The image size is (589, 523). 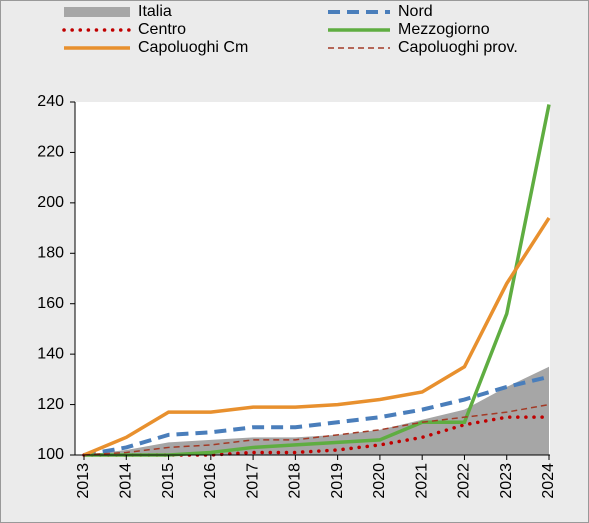 What do you see at coordinates (415, 11) in the screenshot?
I see `legend-label: Nord` at bounding box center [415, 11].